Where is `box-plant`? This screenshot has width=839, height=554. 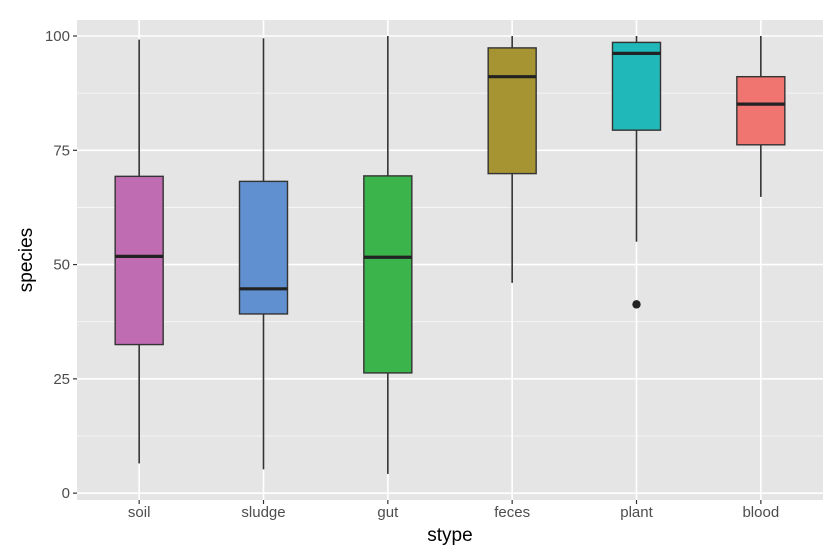 box-plant is located at coordinates (636, 172).